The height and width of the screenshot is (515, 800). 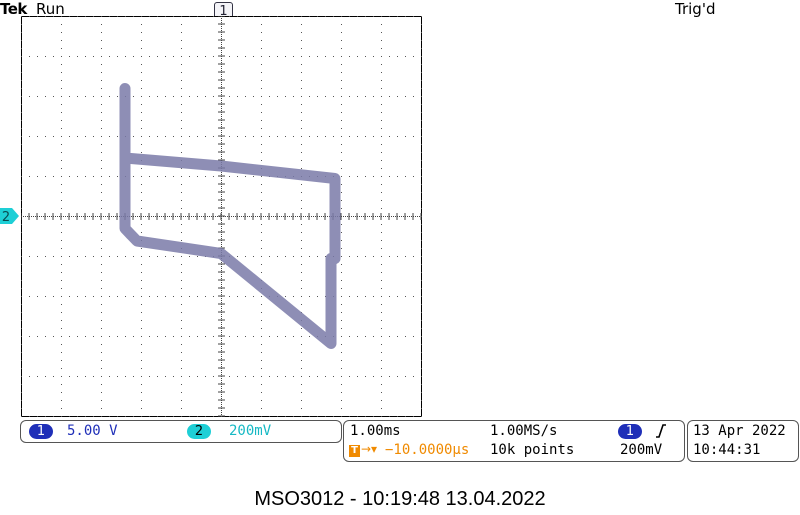 What do you see at coordinates (41, 431) in the screenshot?
I see `channel1-badge: 1` at bounding box center [41, 431].